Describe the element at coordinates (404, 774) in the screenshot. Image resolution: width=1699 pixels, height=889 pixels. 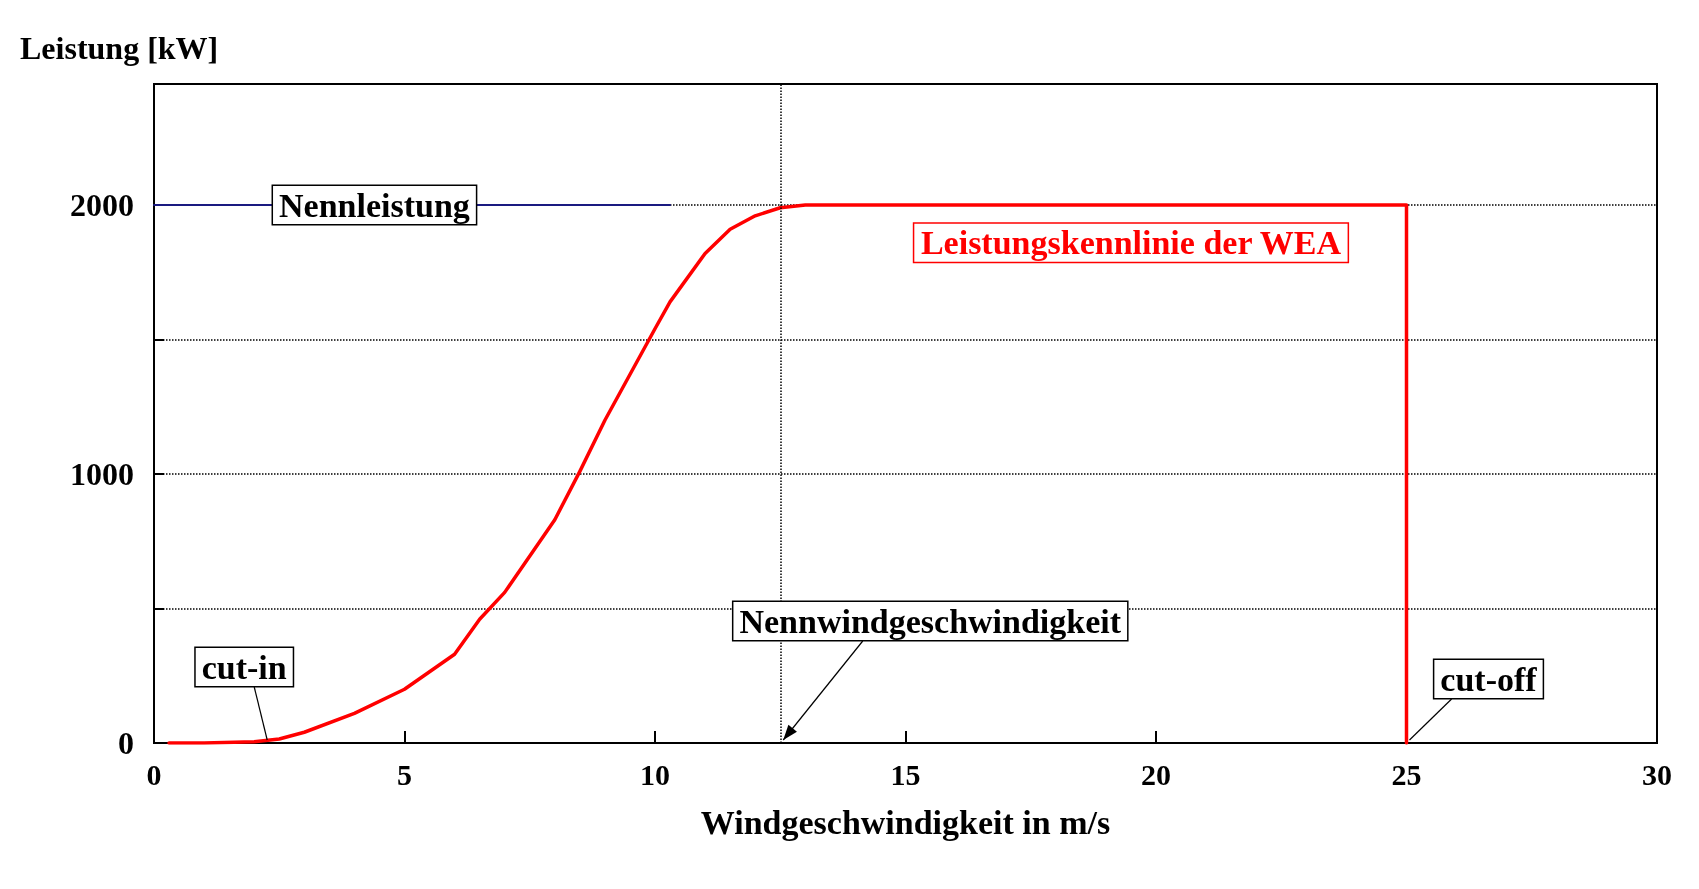
I see `x-tick-label: 5` at that location.